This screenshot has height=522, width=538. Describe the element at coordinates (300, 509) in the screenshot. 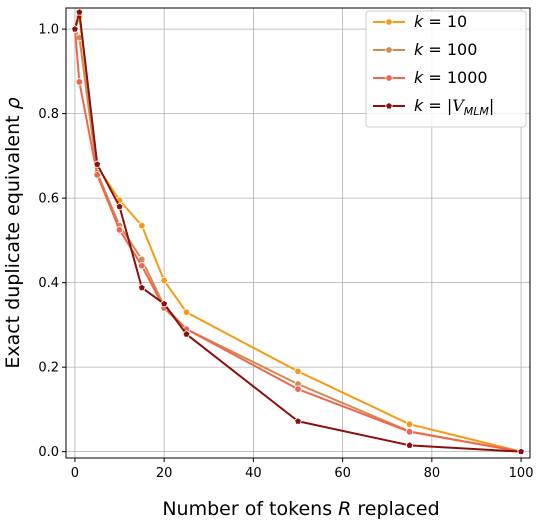

I see `x-axis-label: Number of tokens R replaced` at that location.